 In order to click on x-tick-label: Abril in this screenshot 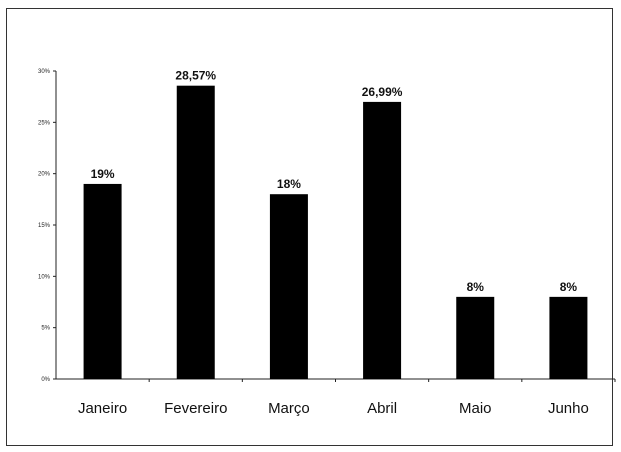, I will do `click(382, 408)`.